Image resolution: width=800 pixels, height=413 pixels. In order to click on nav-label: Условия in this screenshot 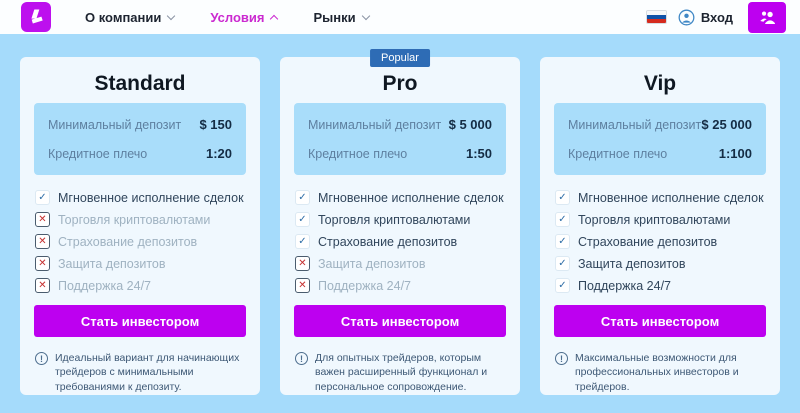, I will do `click(237, 17)`.